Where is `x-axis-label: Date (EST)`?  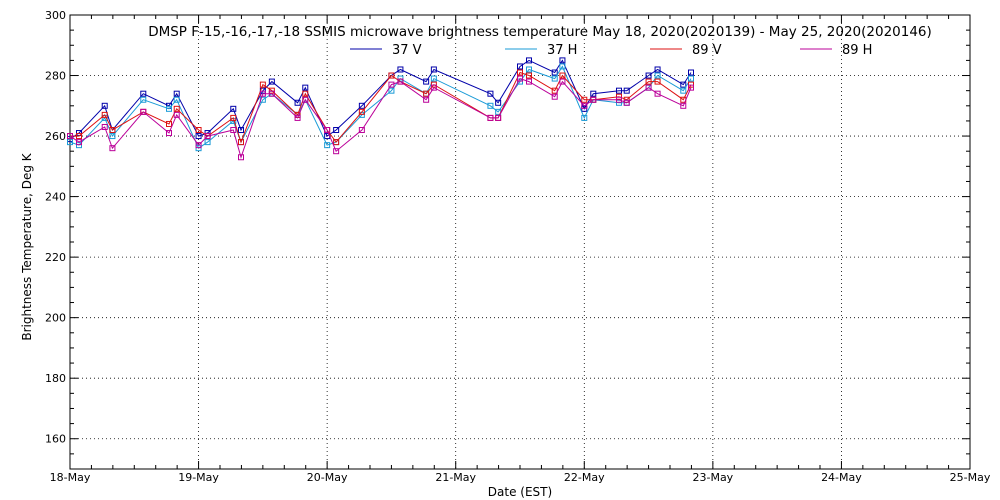
x-axis-label: Date (EST) is located at coordinates (520, 492).